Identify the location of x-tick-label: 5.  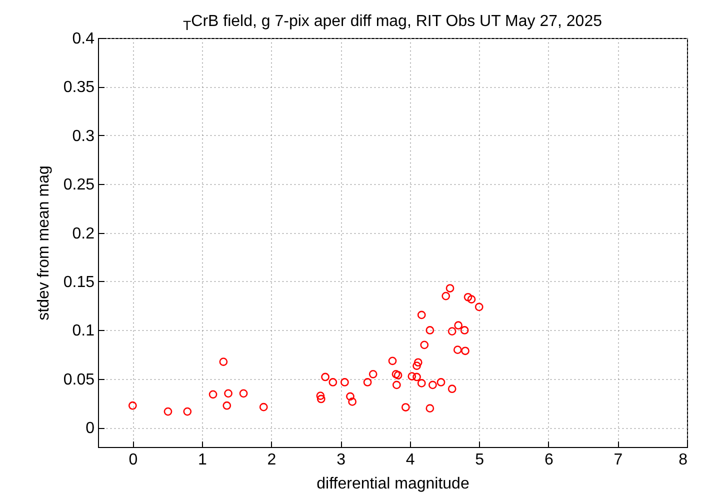
(479, 460).